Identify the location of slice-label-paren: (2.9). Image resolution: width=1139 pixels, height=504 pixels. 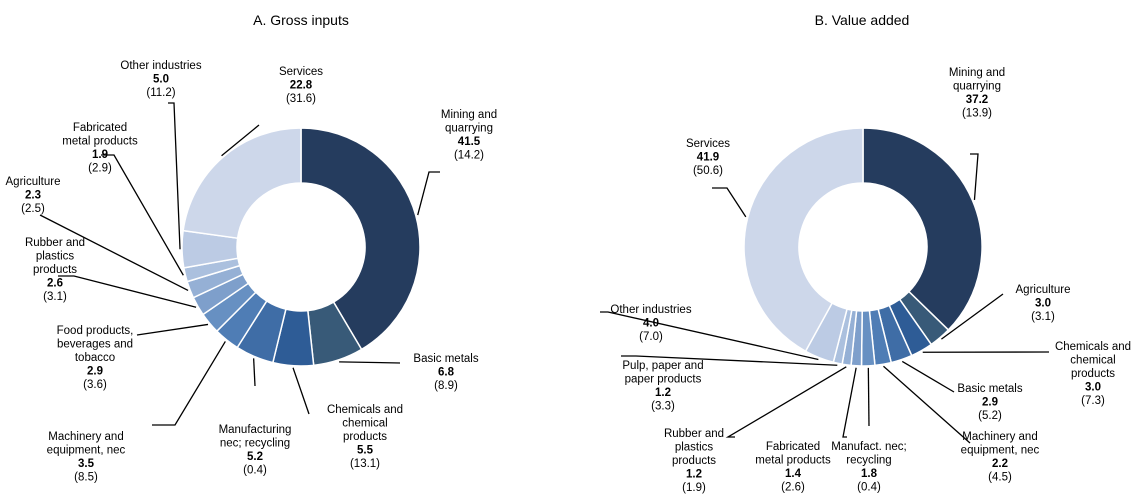
(100, 169).